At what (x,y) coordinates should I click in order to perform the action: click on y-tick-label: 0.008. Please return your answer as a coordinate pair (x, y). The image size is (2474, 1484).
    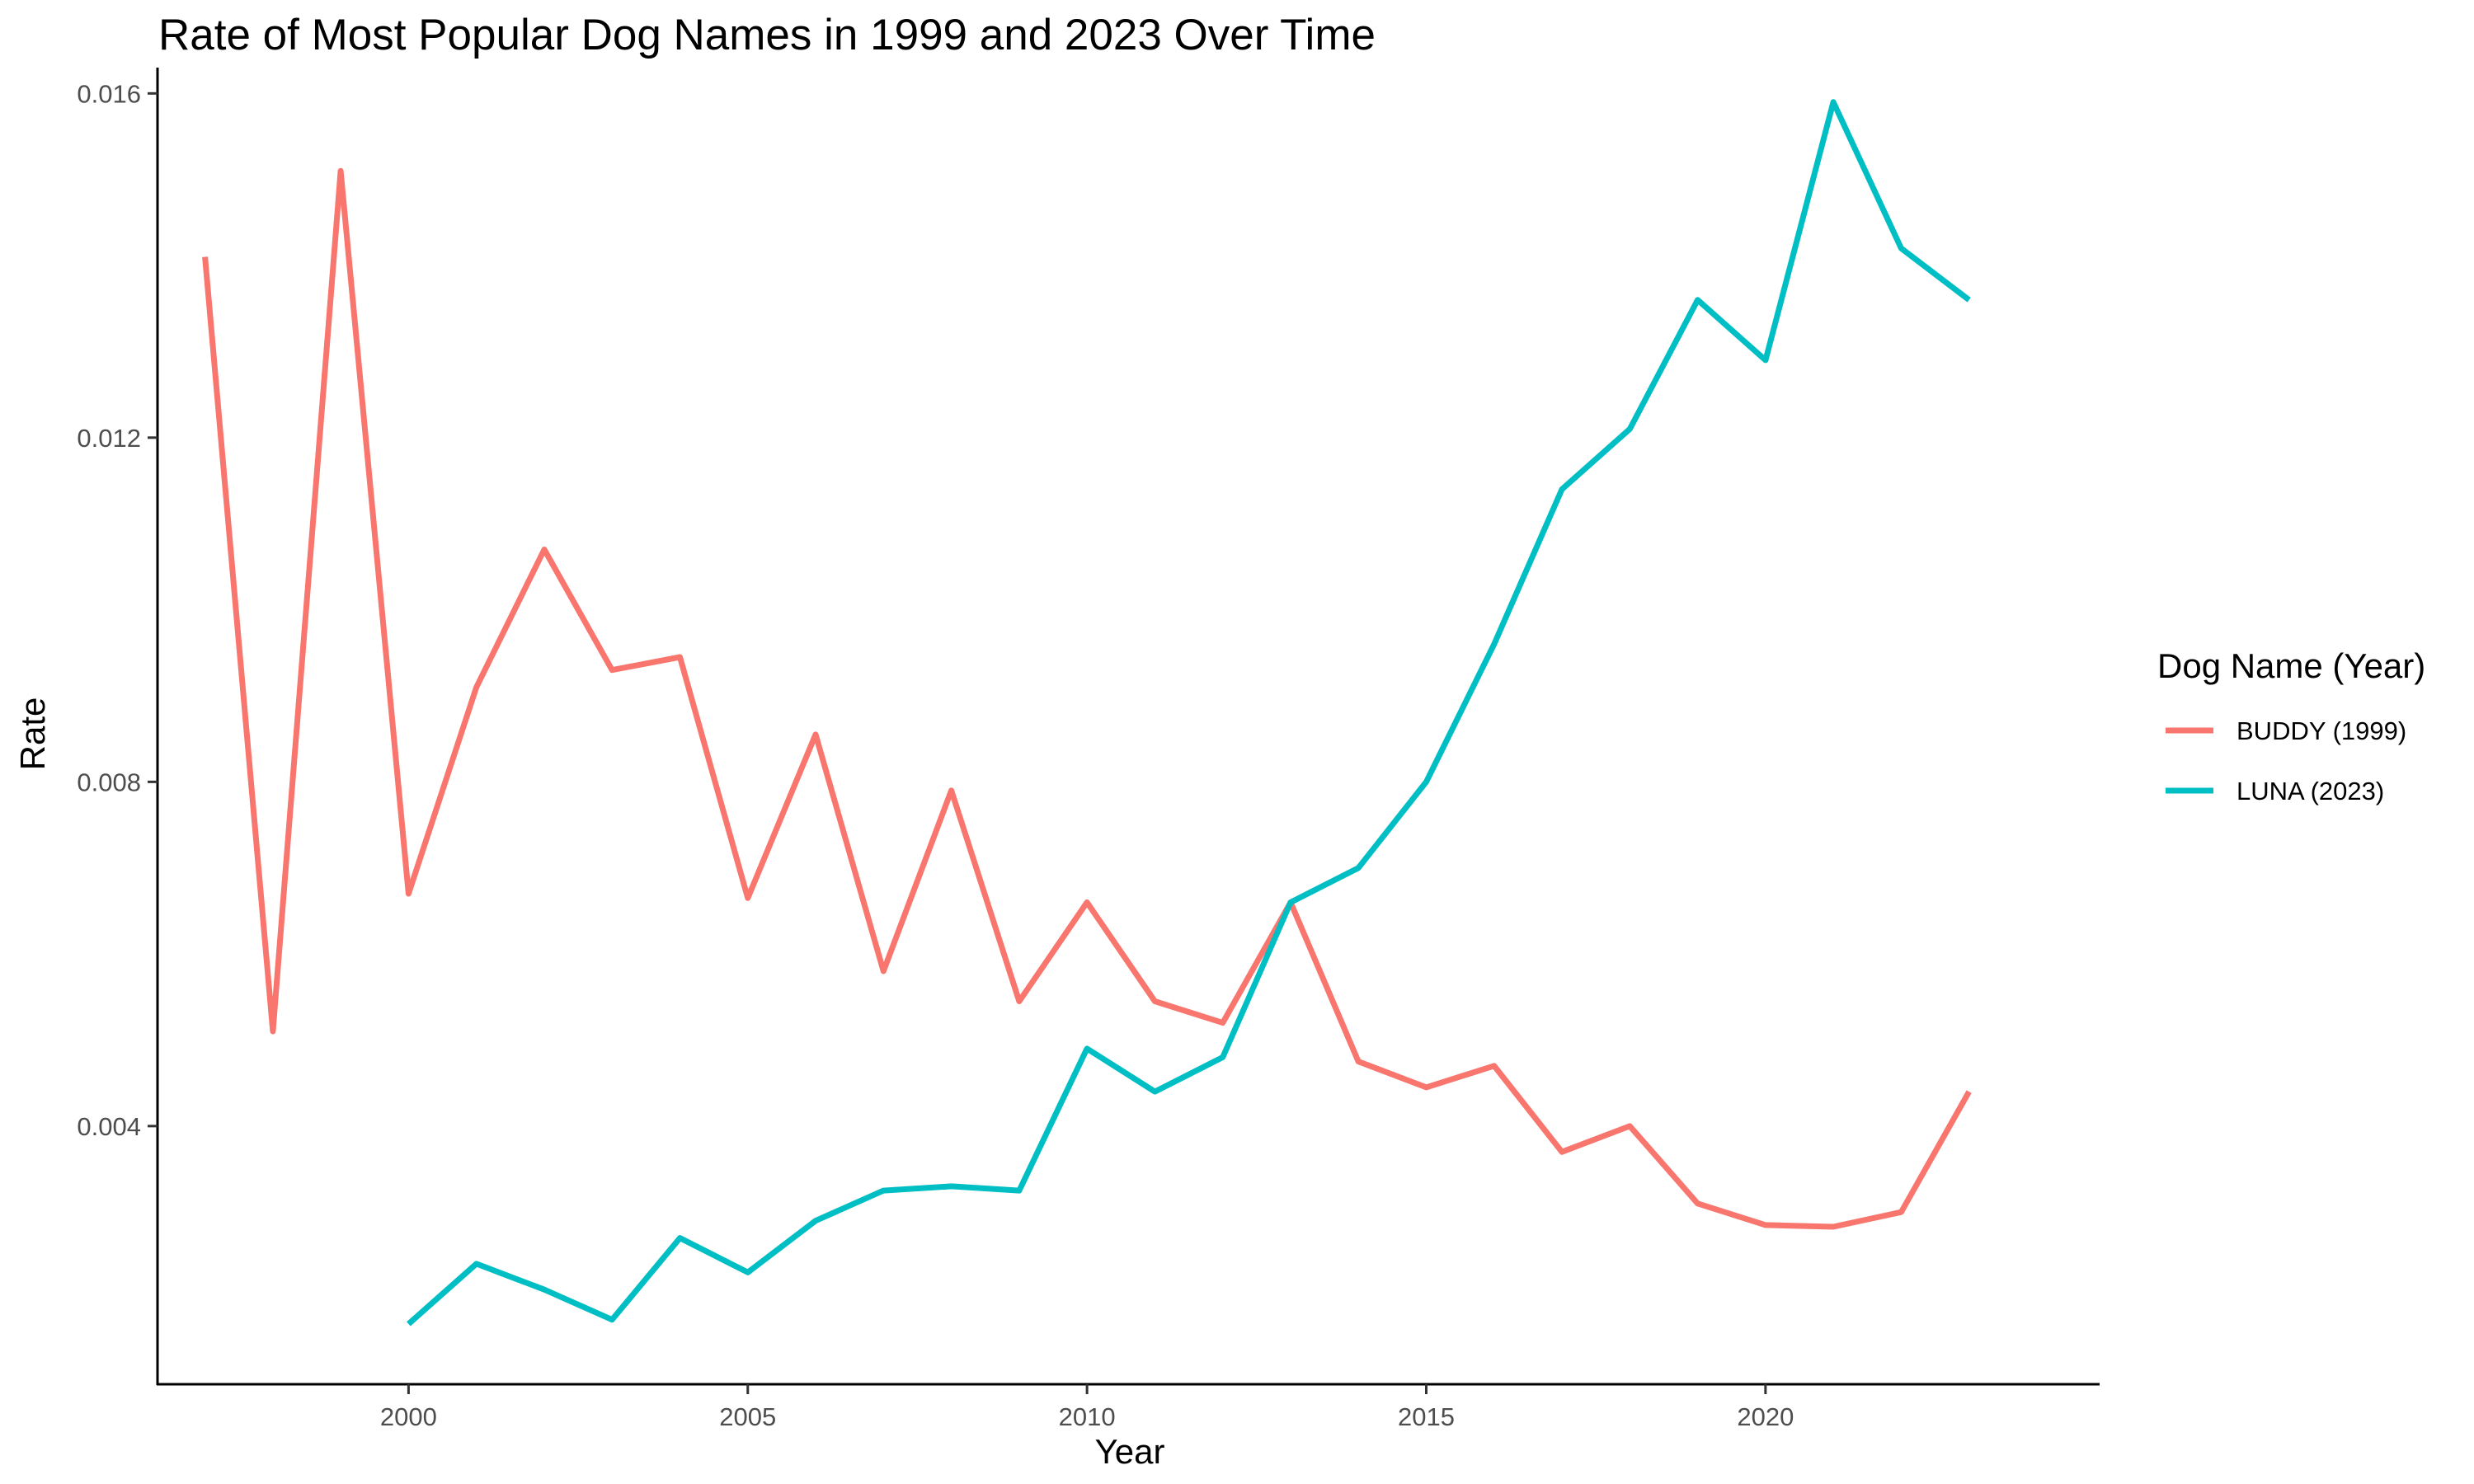
    Looking at the image, I should click on (109, 782).